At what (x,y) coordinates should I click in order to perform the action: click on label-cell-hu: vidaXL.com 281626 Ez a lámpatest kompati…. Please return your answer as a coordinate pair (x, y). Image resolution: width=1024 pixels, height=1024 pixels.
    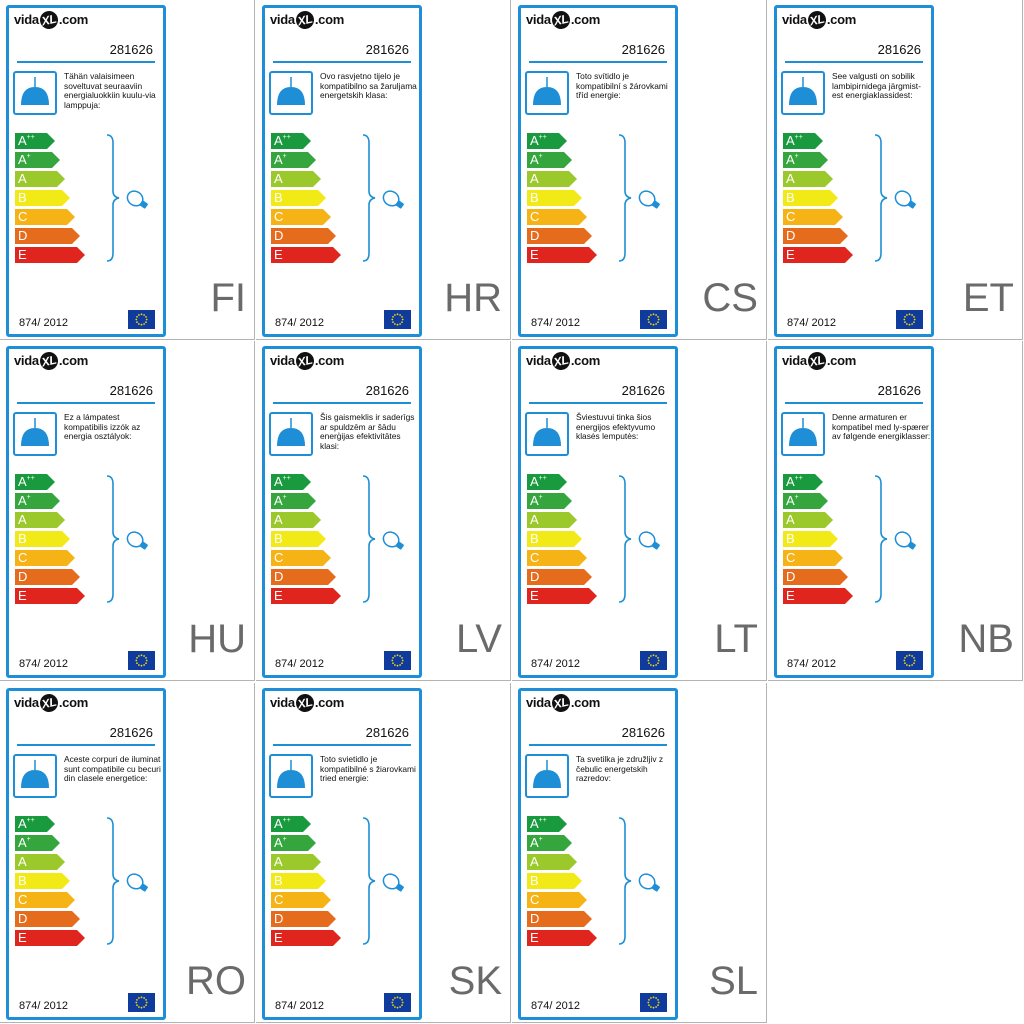
    Looking at the image, I should click on (127, 511).